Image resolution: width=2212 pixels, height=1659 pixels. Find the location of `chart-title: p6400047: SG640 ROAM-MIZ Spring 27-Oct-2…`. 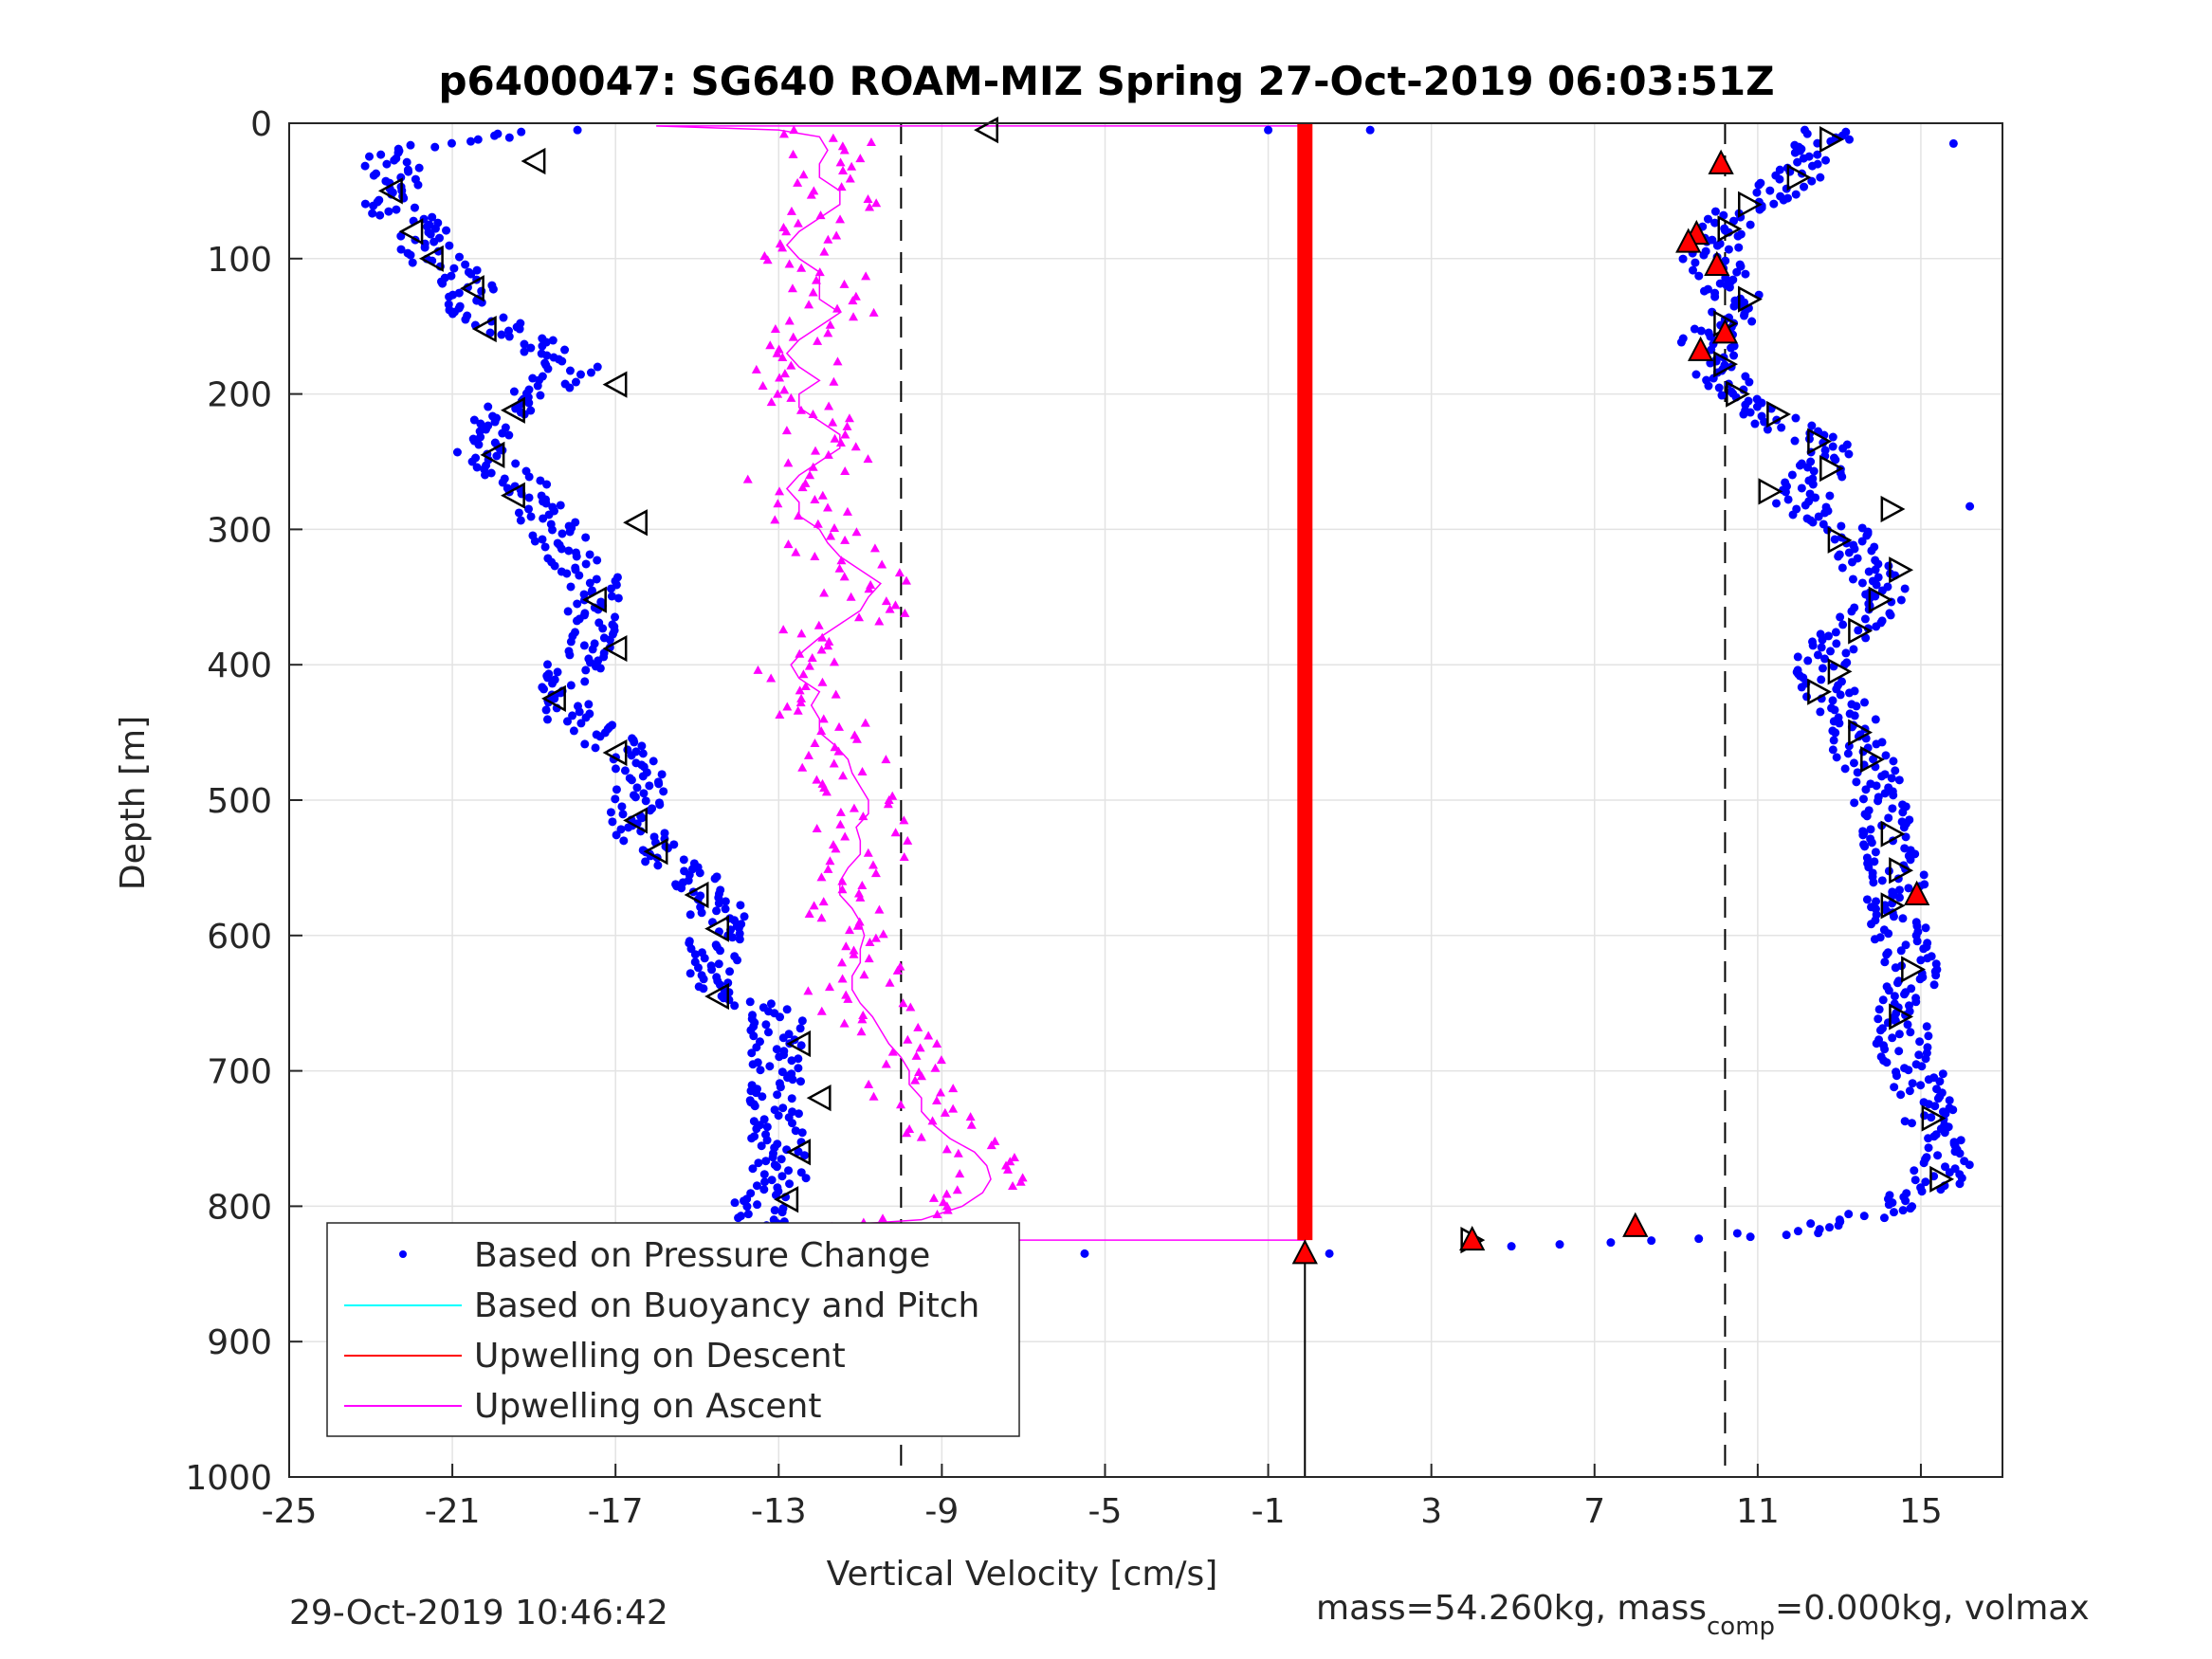

chart-title: p6400047: SG640 ROAM-MIZ Spring 27-Oct-2… is located at coordinates (1106, 81).